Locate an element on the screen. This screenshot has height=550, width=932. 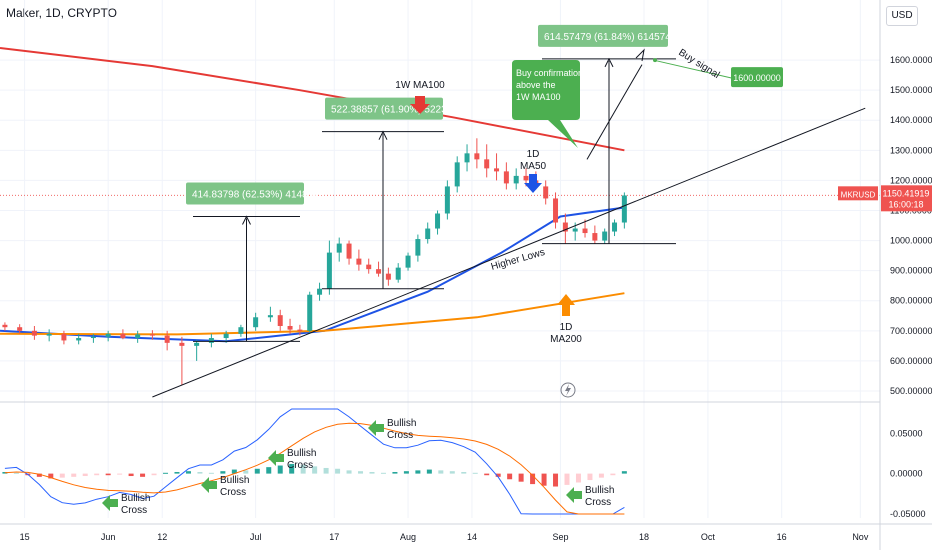
measure-3-label-box is located at coordinates (603, 35).